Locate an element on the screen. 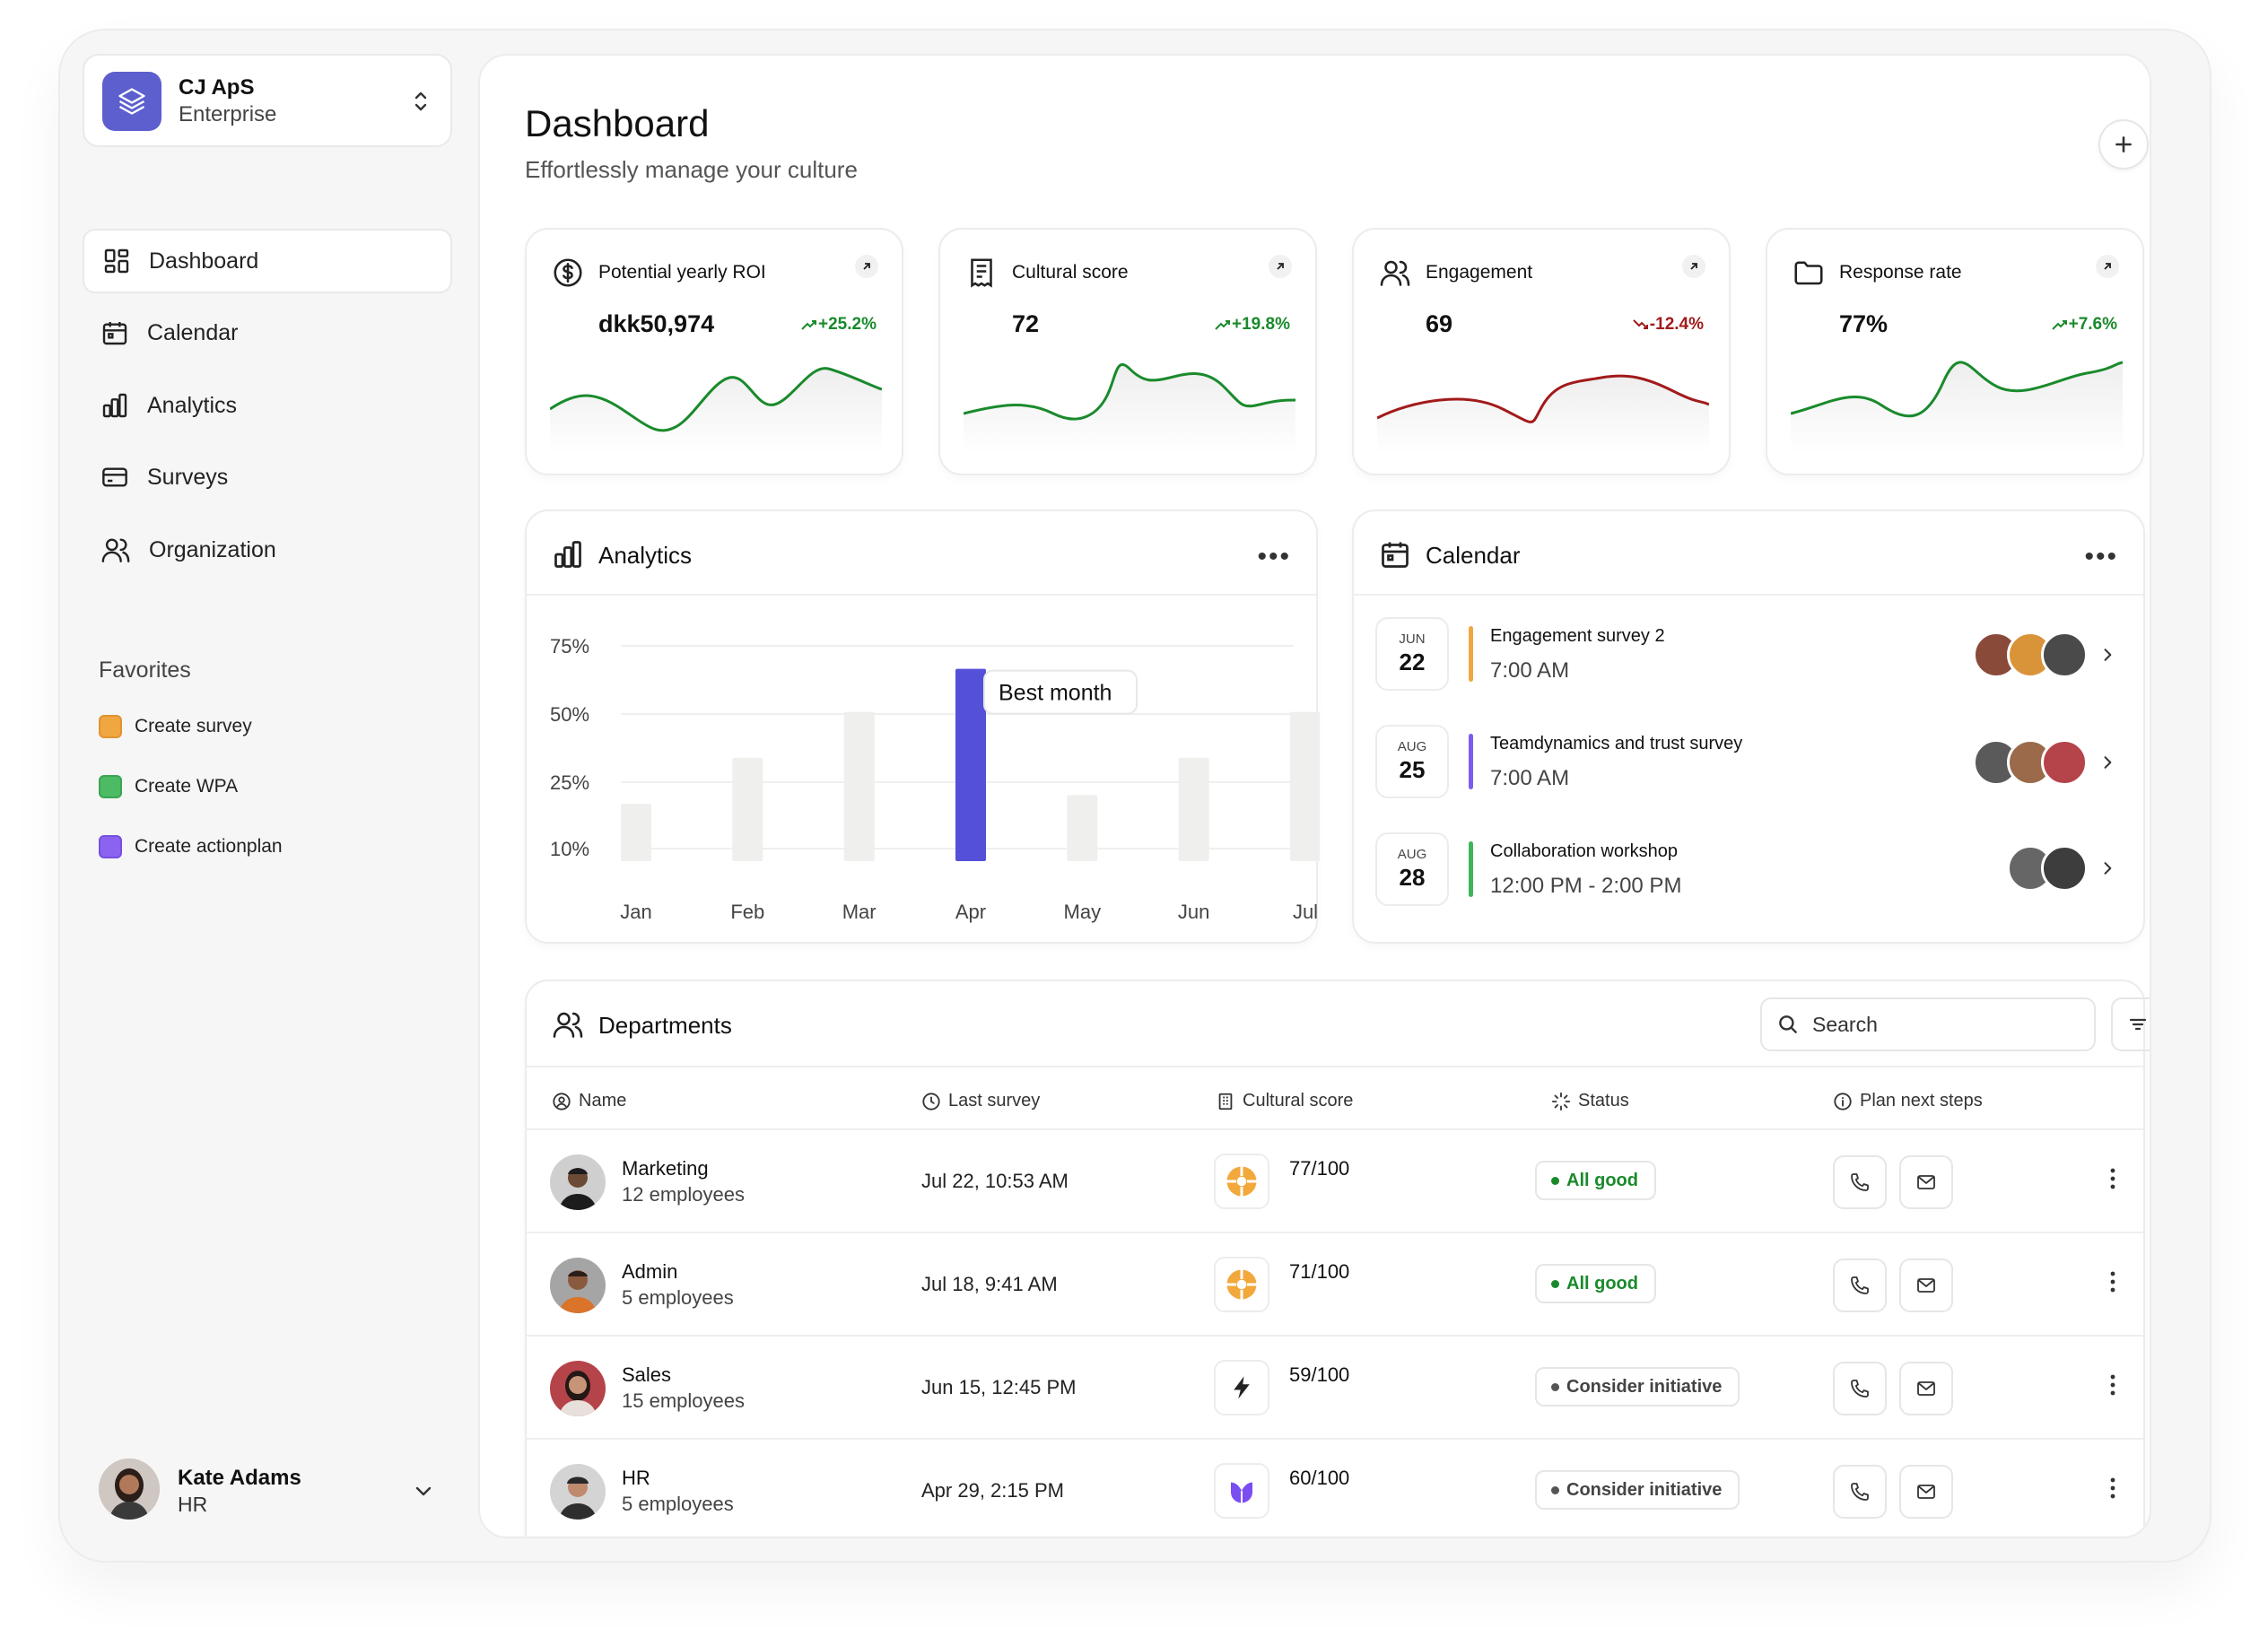 This screenshot has height=1646, width=2268. favorite-label: Create actionplan is located at coordinates (209, 846).